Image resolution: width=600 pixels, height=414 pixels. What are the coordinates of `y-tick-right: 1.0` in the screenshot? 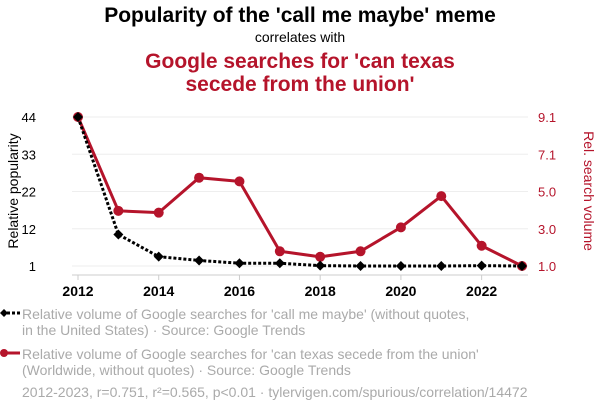 It's located at (547, 266).